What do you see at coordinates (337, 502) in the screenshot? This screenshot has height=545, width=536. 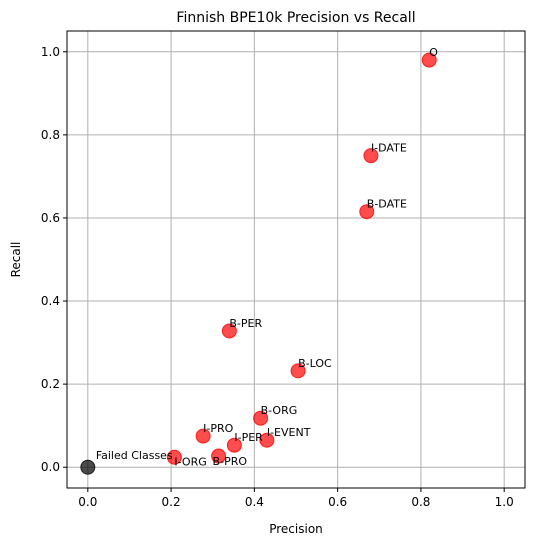 I see `x-tick-label: 0.6` at bounding box center [337, 502].